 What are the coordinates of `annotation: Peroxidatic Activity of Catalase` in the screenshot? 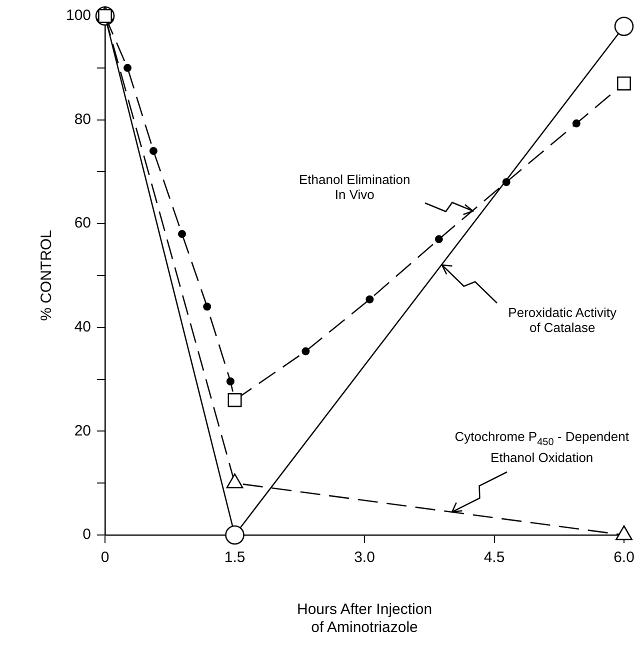 It's located at (562, 320).